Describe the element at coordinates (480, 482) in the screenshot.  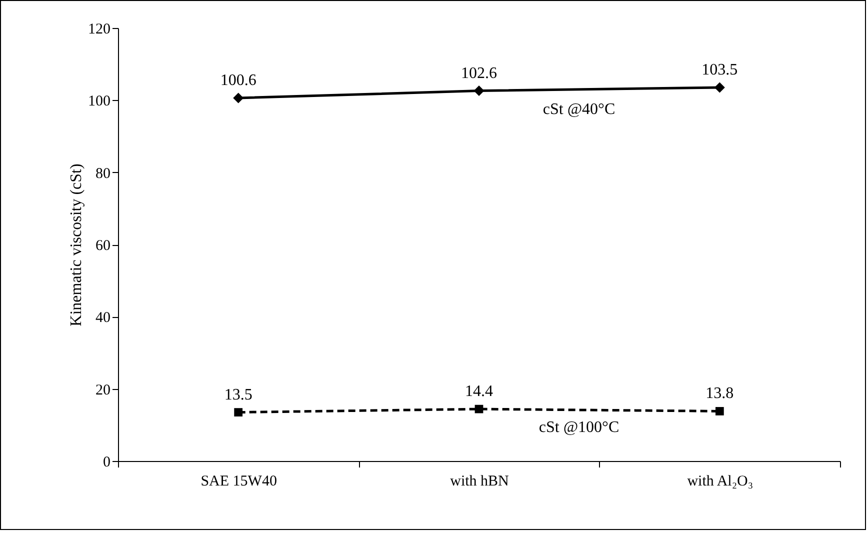
I see `x-tick-label: with hBN` at that location.